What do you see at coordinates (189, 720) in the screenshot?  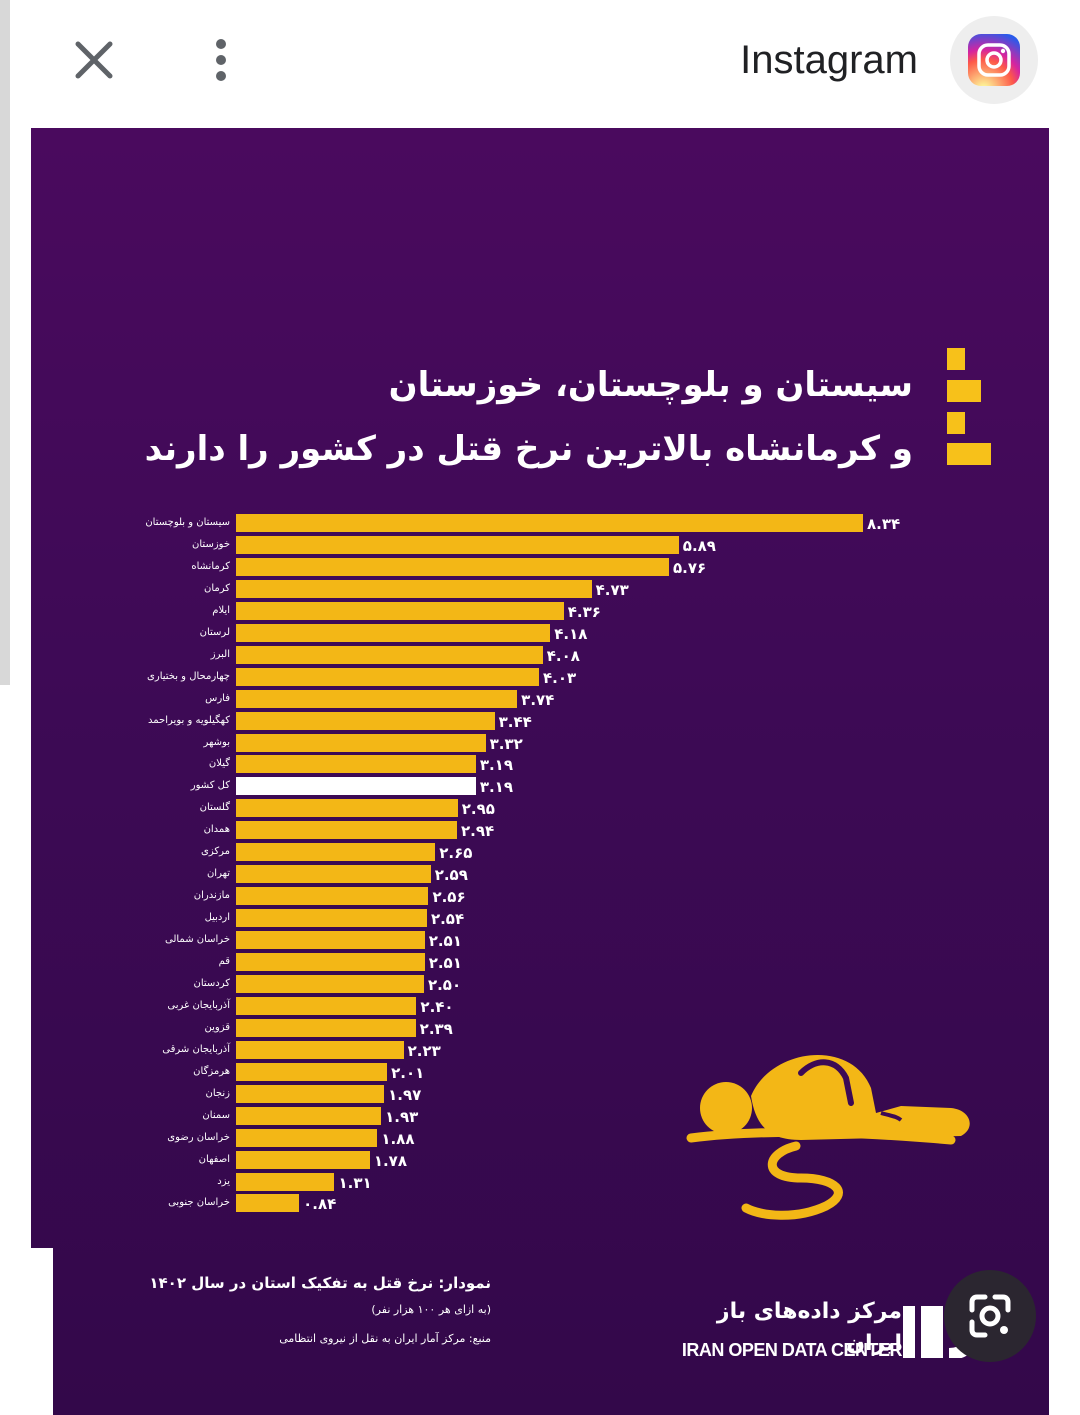 I see `category-label: کهگیلویه و بویراحمد` at bounding box center [189, 720].